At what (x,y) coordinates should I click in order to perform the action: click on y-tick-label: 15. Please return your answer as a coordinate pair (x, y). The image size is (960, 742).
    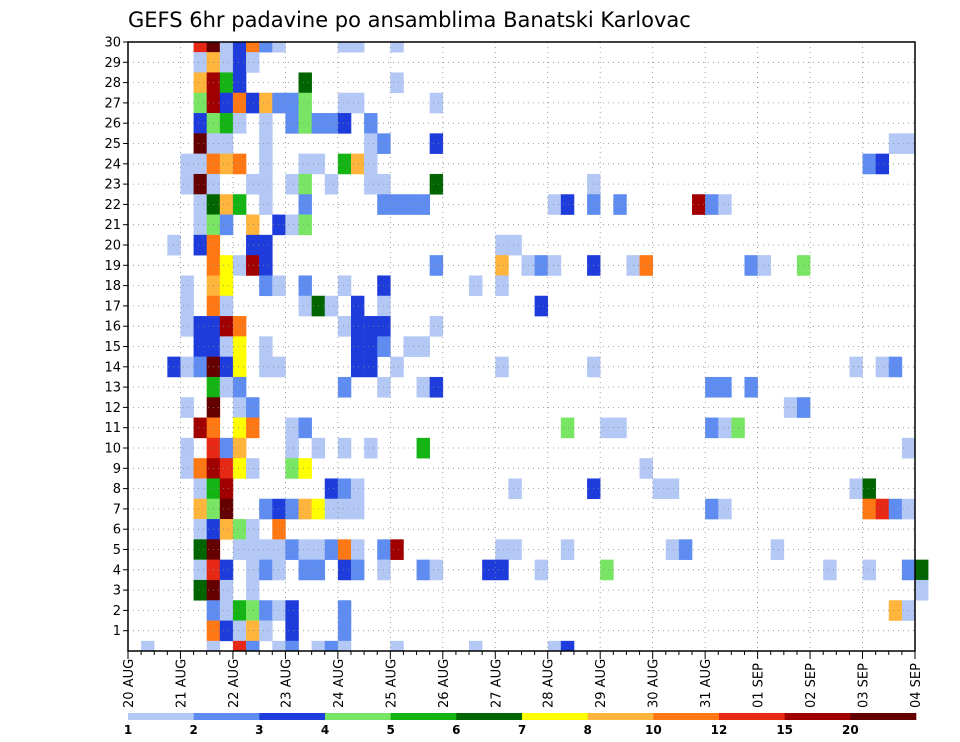
    Looking at the image, I should click on (112, 347).